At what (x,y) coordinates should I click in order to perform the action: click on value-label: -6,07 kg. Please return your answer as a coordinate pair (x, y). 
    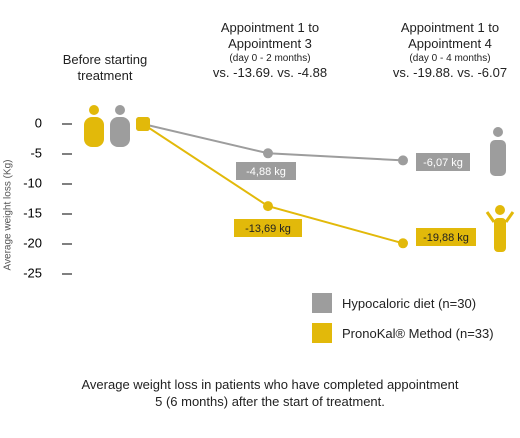
    Looking at the image, I should click on (443, 163).